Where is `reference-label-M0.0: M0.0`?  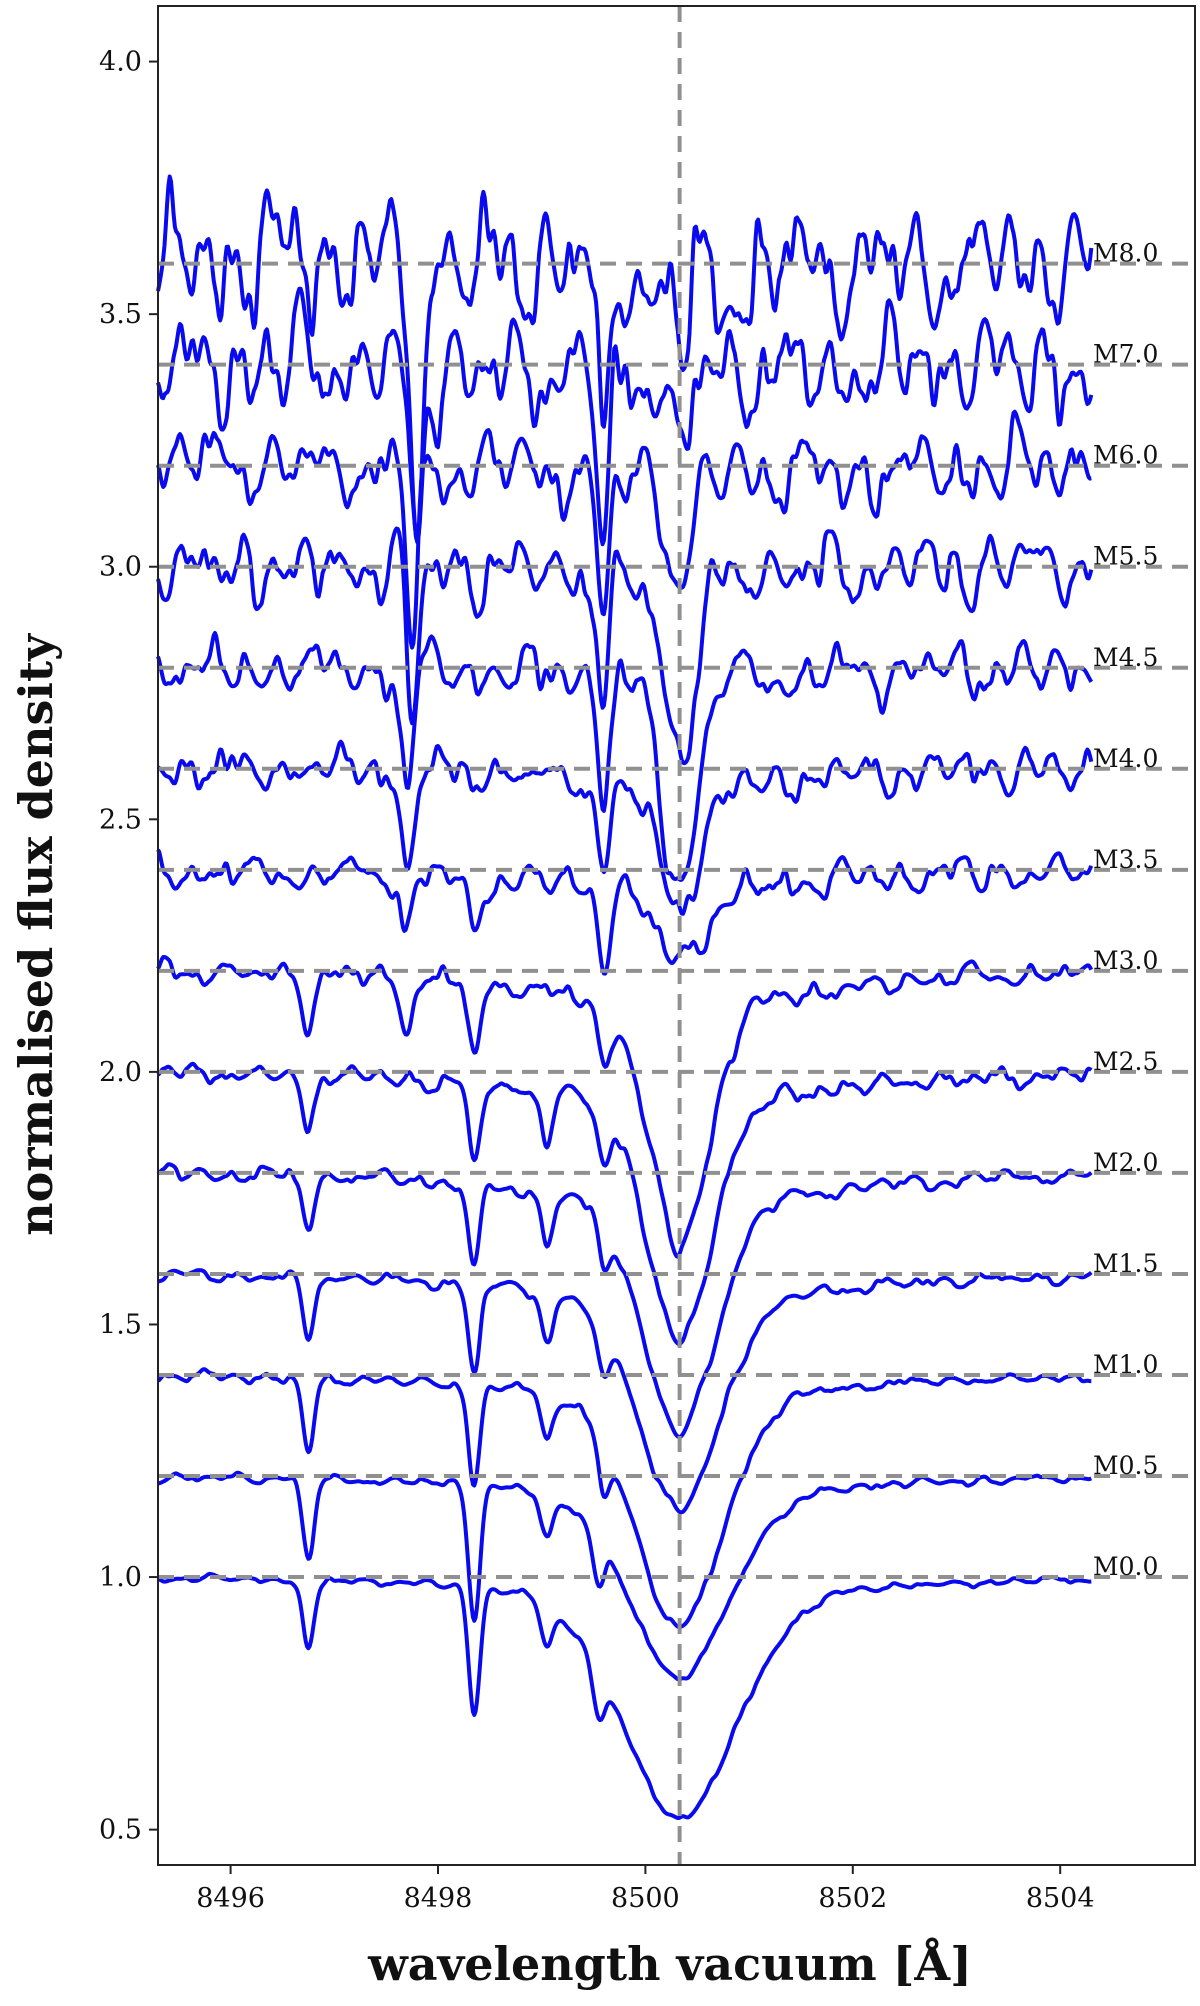
reference-label-M0.0: M0.0 is located at coordinates (1125, 1566).